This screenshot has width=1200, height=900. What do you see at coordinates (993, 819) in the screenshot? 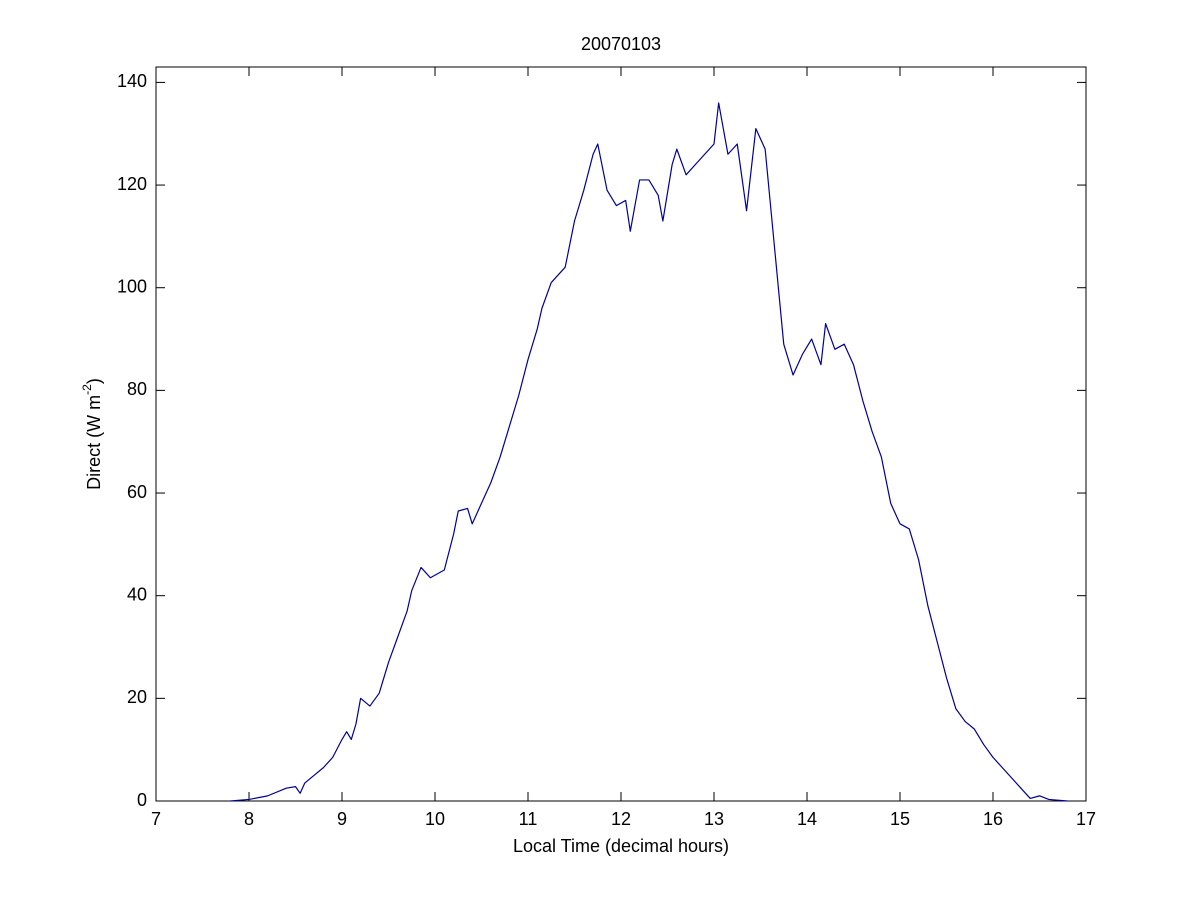
I see `x-tick-label: 16` at bounding box center [993, 819].